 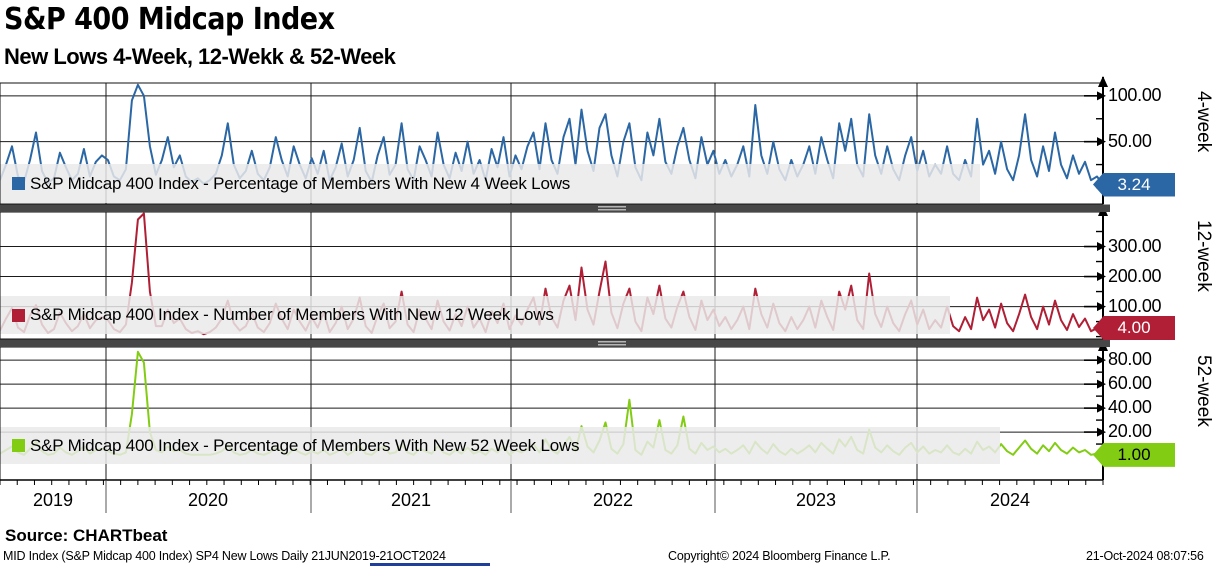 I want to click on last-value-52-week: 1.00, so click(x=1134, y=454).